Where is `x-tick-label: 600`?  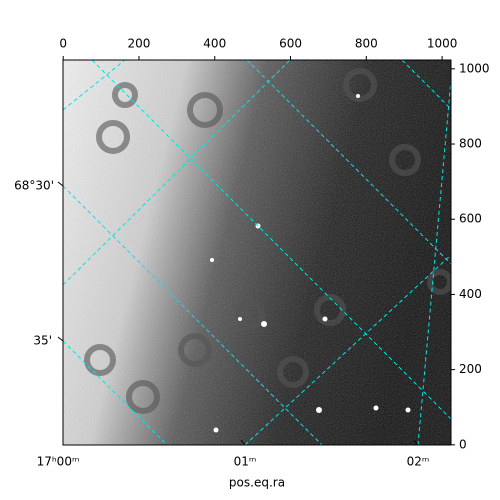 x-tick-label: 600 is located at coordinates (290, 44).